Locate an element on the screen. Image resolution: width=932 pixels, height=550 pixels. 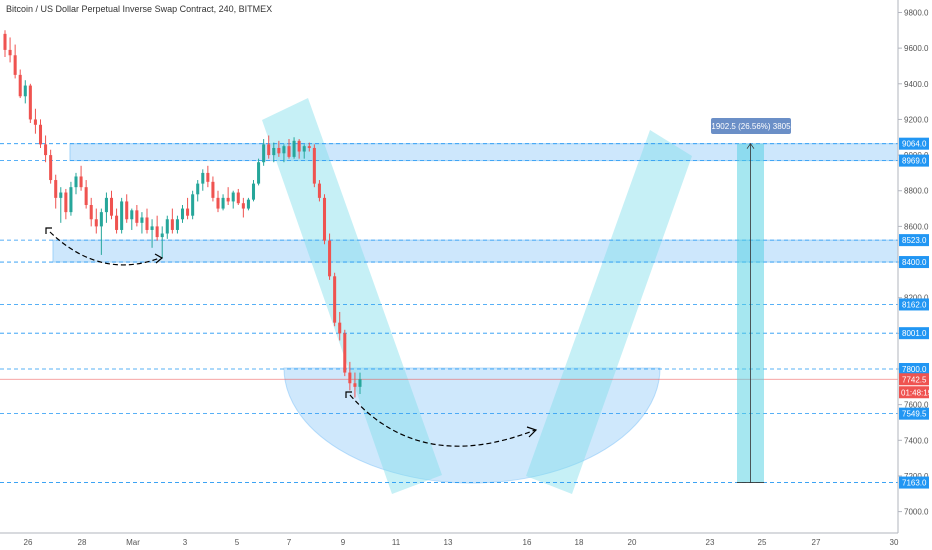
y-tick-label: 7200.0 is located at coordinates (916, 476).